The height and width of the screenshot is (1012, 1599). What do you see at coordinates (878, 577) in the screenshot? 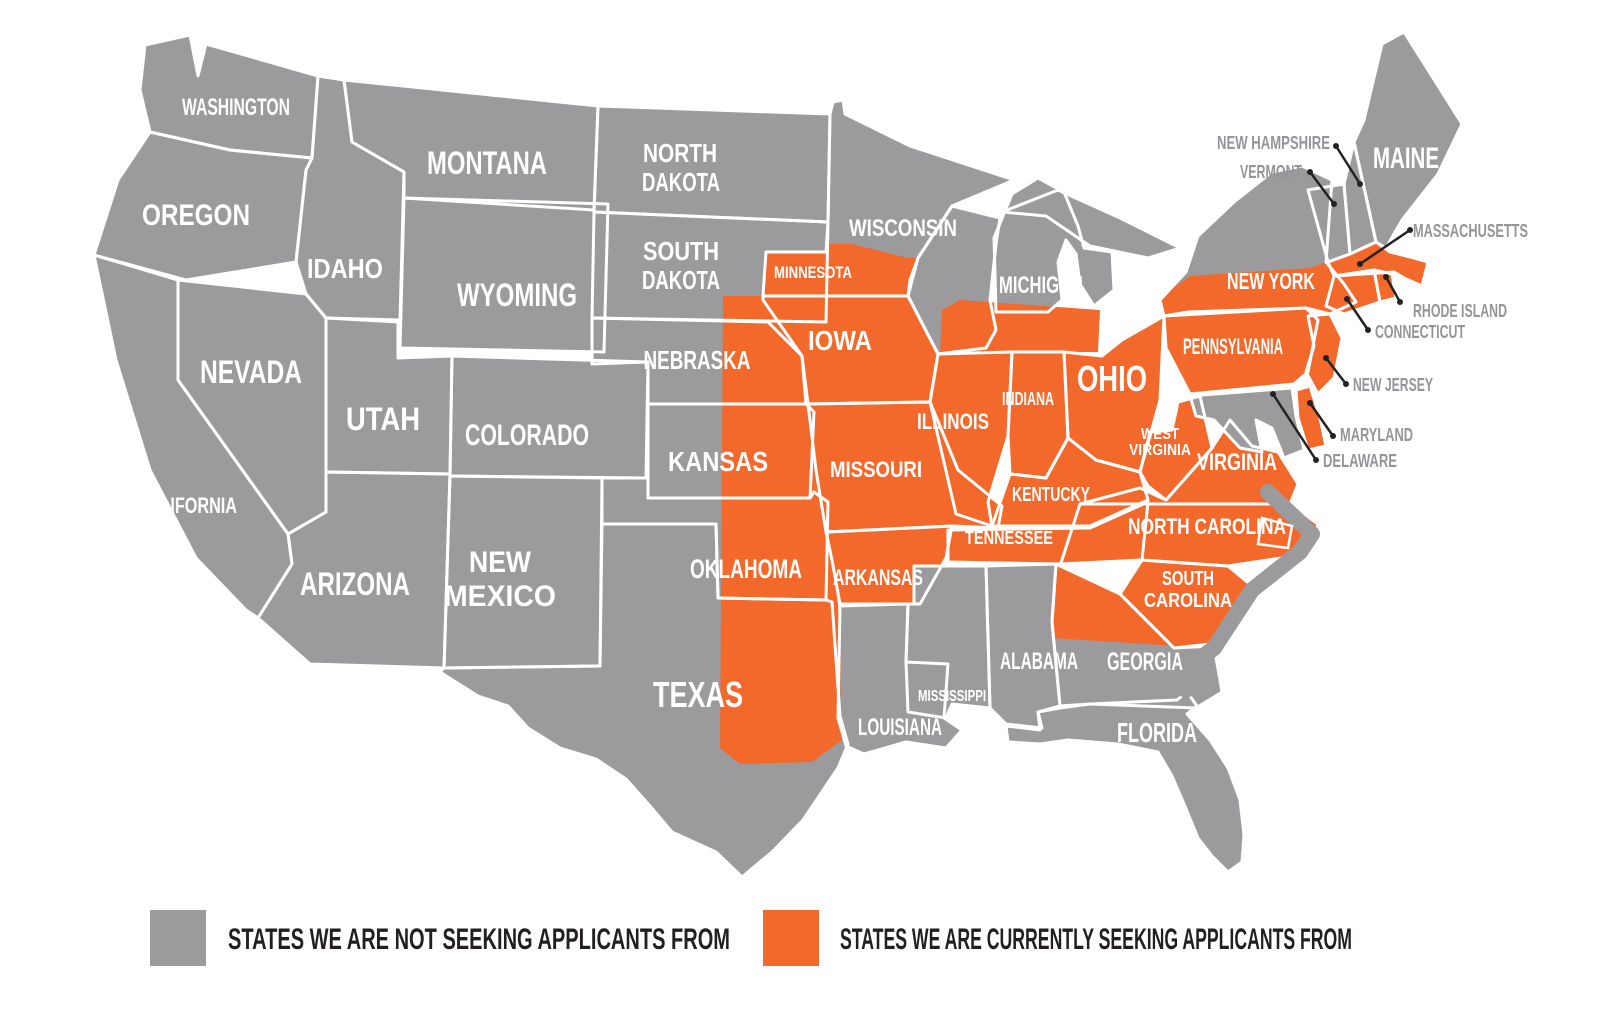
I see `label-arkansas: ARKANSAS` at bounding box center [878, 577].